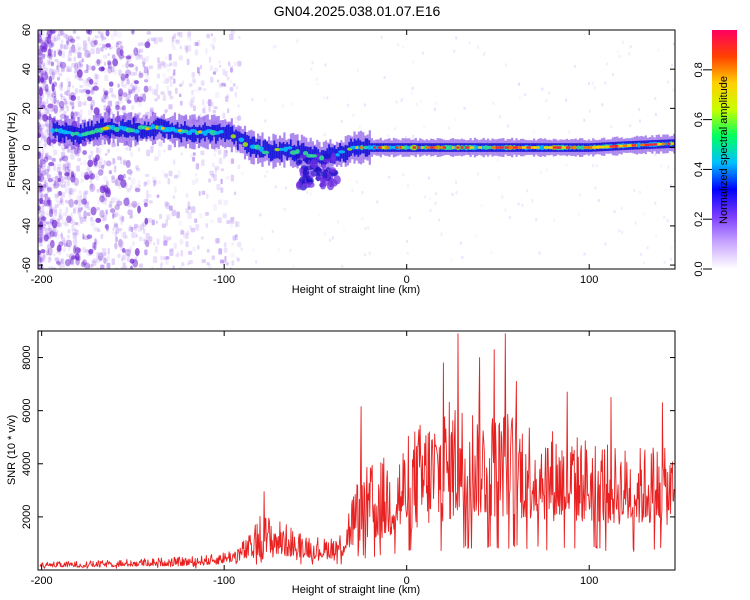 Image resolution: width=750 pixels, height=600 pixels. I want to click on snr-x-tick-label: 0, so click(407, 581).